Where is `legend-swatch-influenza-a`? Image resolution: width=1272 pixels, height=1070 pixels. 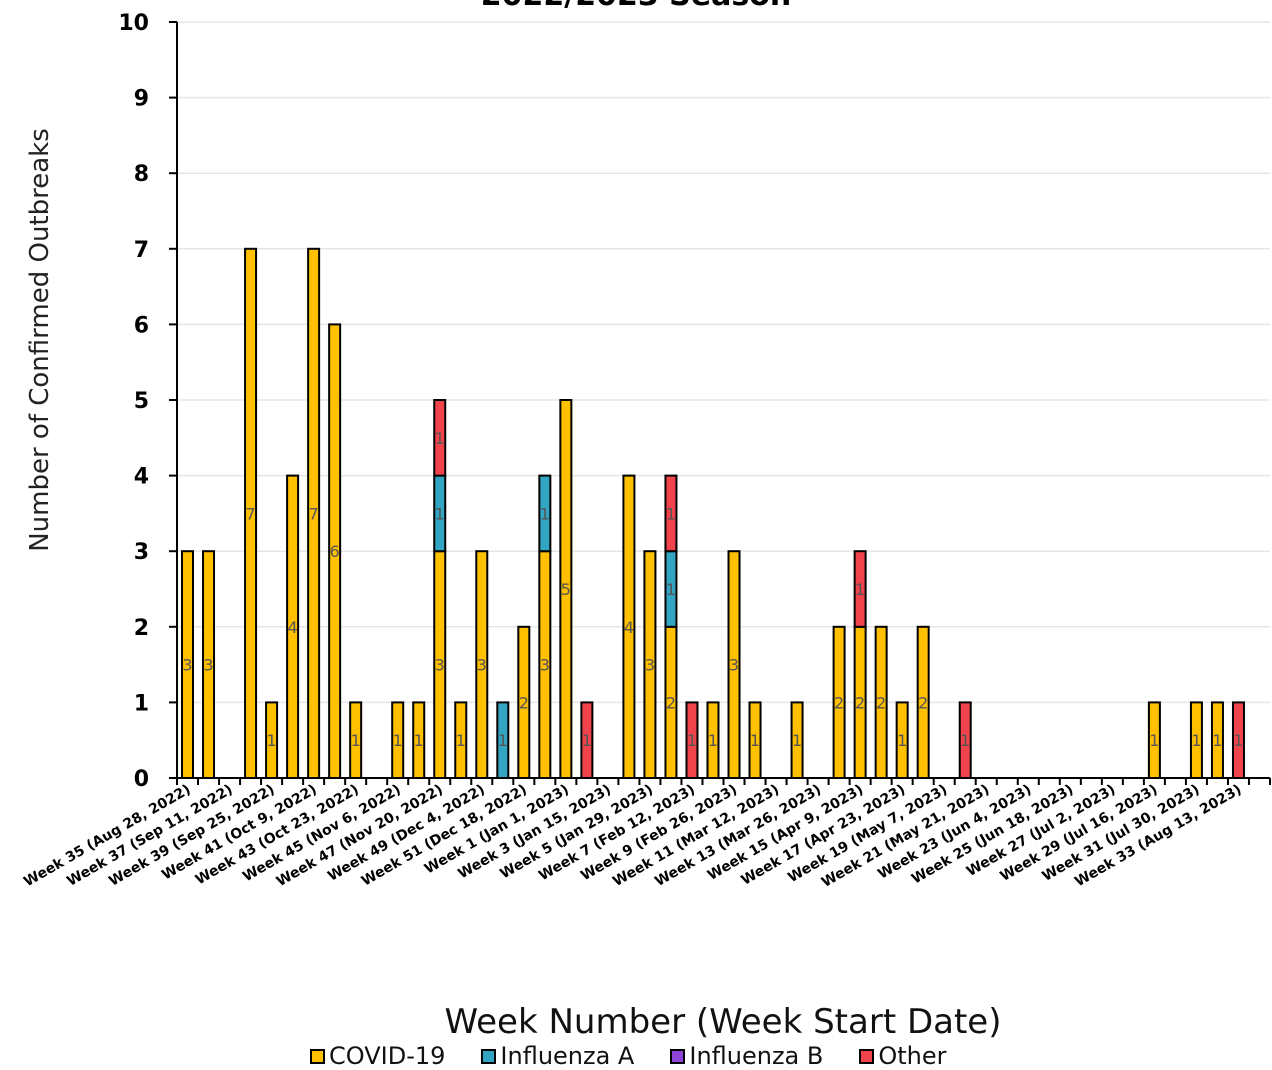
legend-swatch-influenza-a is located at coordinates (489, 1056).